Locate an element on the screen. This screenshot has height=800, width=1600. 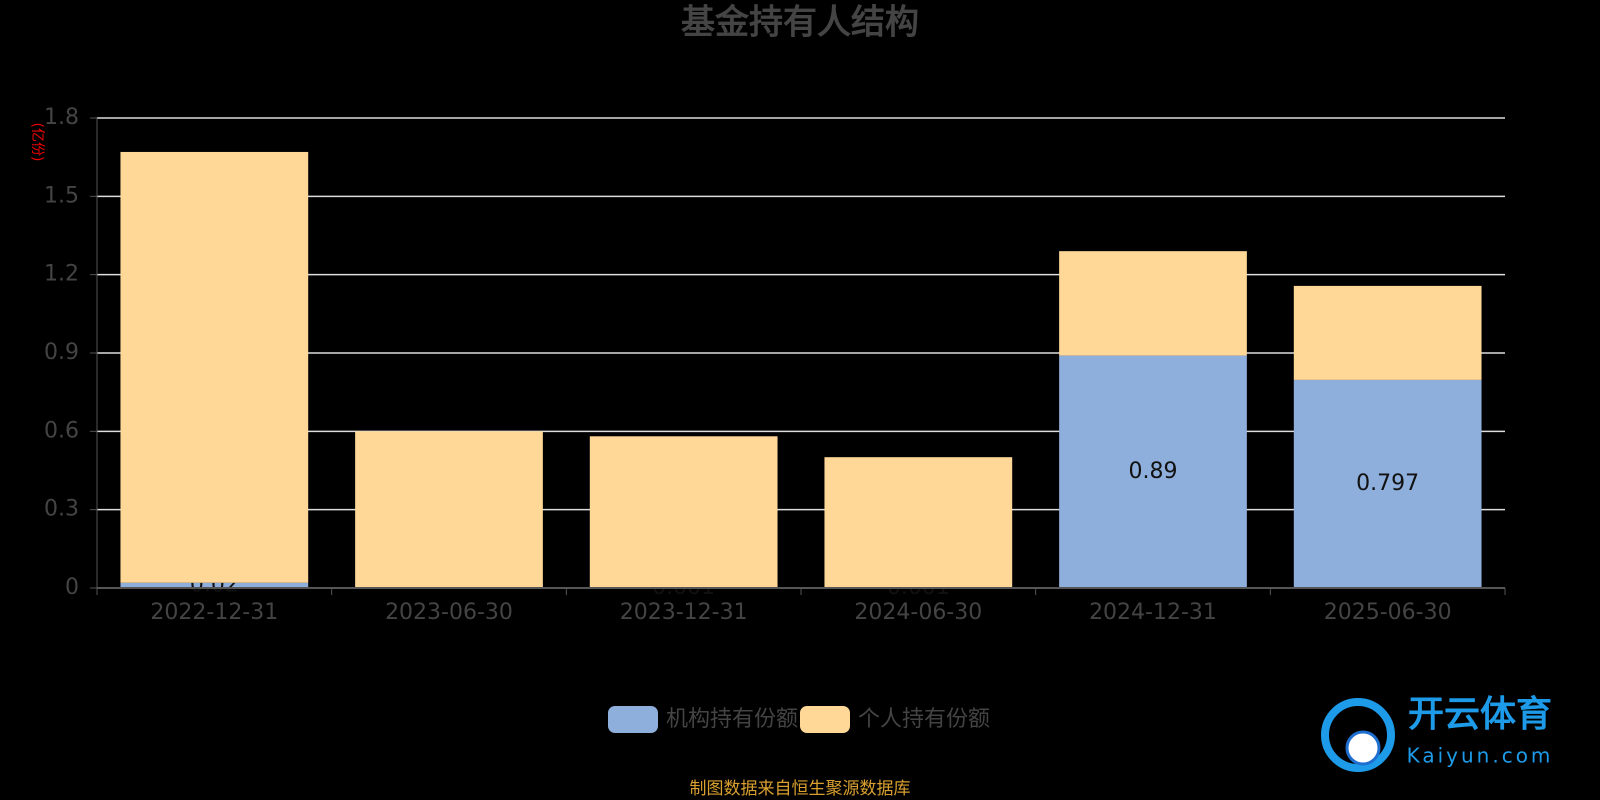
watermark-icon is located at coordinates (1358, 735).